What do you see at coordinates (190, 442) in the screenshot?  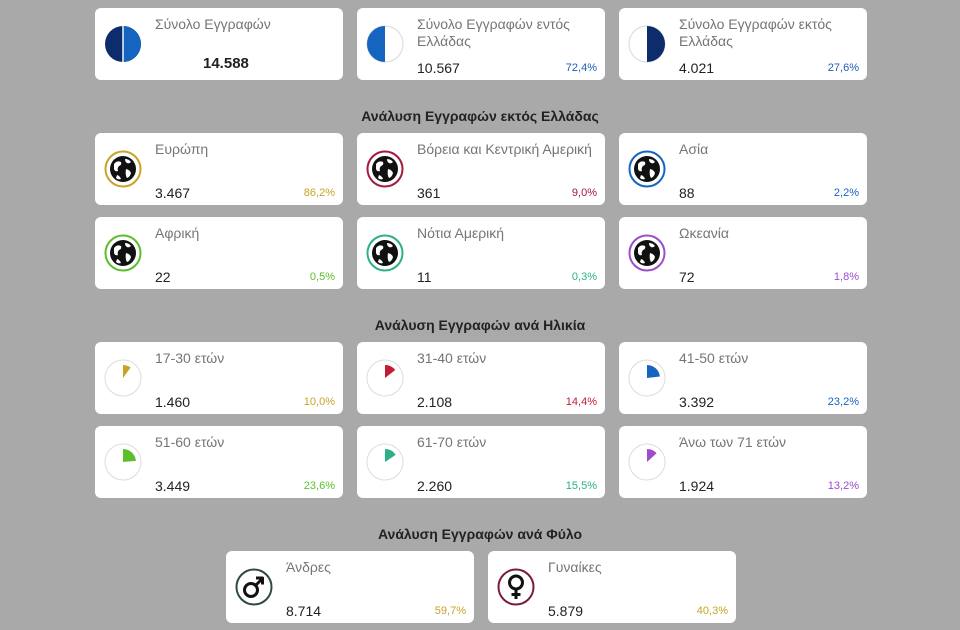 I see `card-label: 51-60 ετών` at bounding box center [190, 442].